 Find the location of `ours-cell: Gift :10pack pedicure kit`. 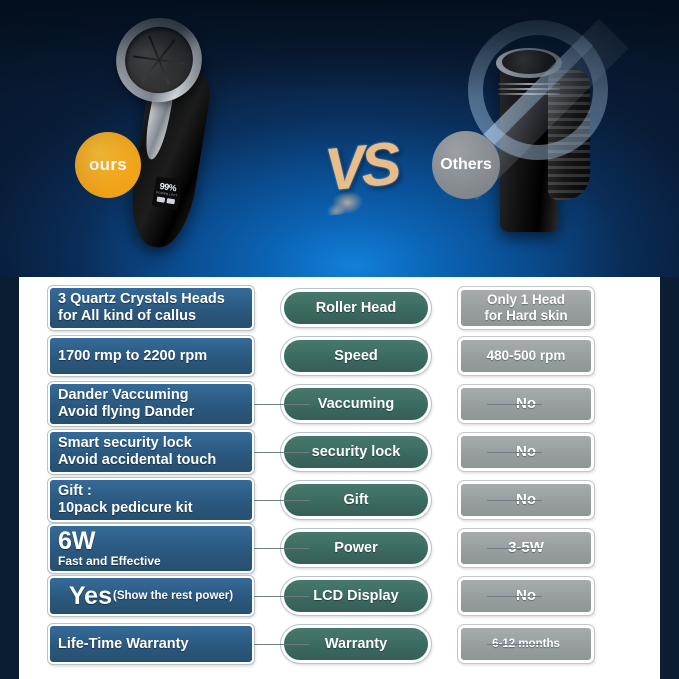

ours-cell: Gift :10pack pedicure kit is located at coordinates (151, 500).